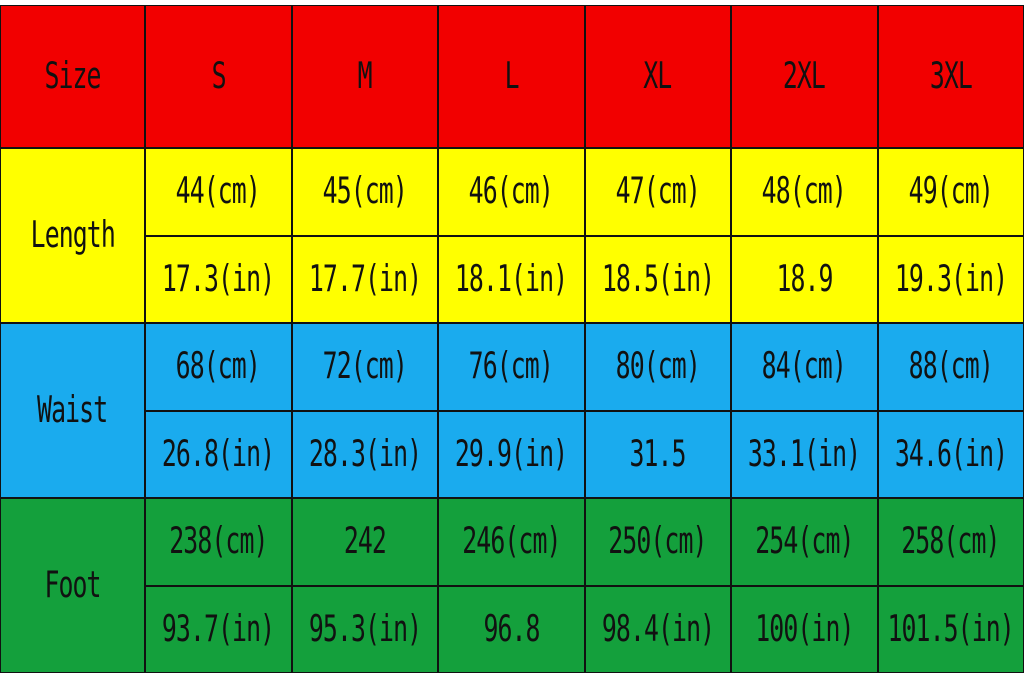 This screenshot has height=675, width=1024. I want to click on cell-text: 2XL, so click(804, 76).